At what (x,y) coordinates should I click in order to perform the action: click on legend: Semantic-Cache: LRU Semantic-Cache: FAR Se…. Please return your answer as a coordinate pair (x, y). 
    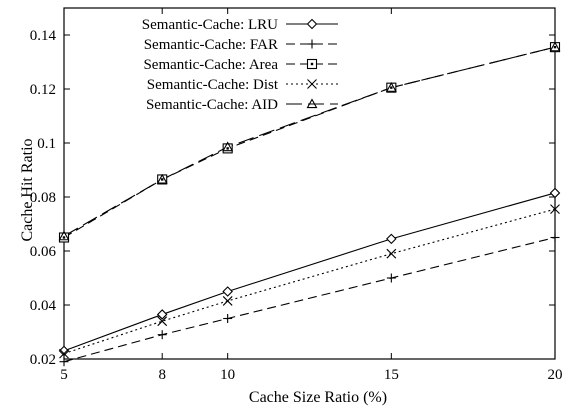
    Looking at the image, I should click on (240, 65).